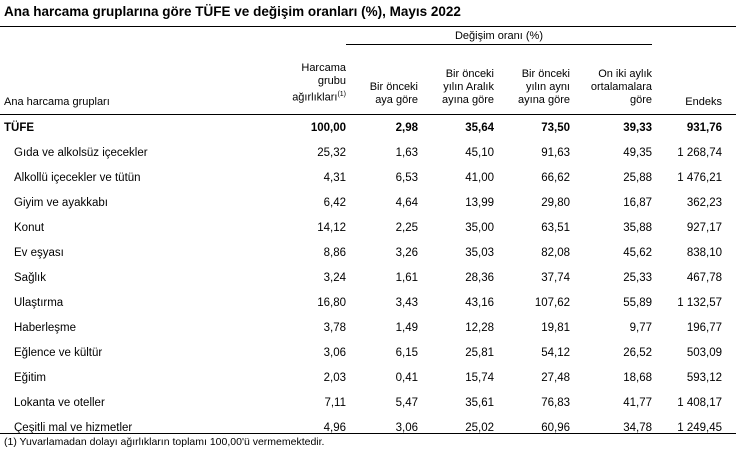 Image resolution: width=736 pixels, height=453 pixels. What do you see at coordinates (468, 87) in the screenshot?
I see `december-header: Bir önceki yılın Aralık ayına göre` at bounding box center [468, 87].